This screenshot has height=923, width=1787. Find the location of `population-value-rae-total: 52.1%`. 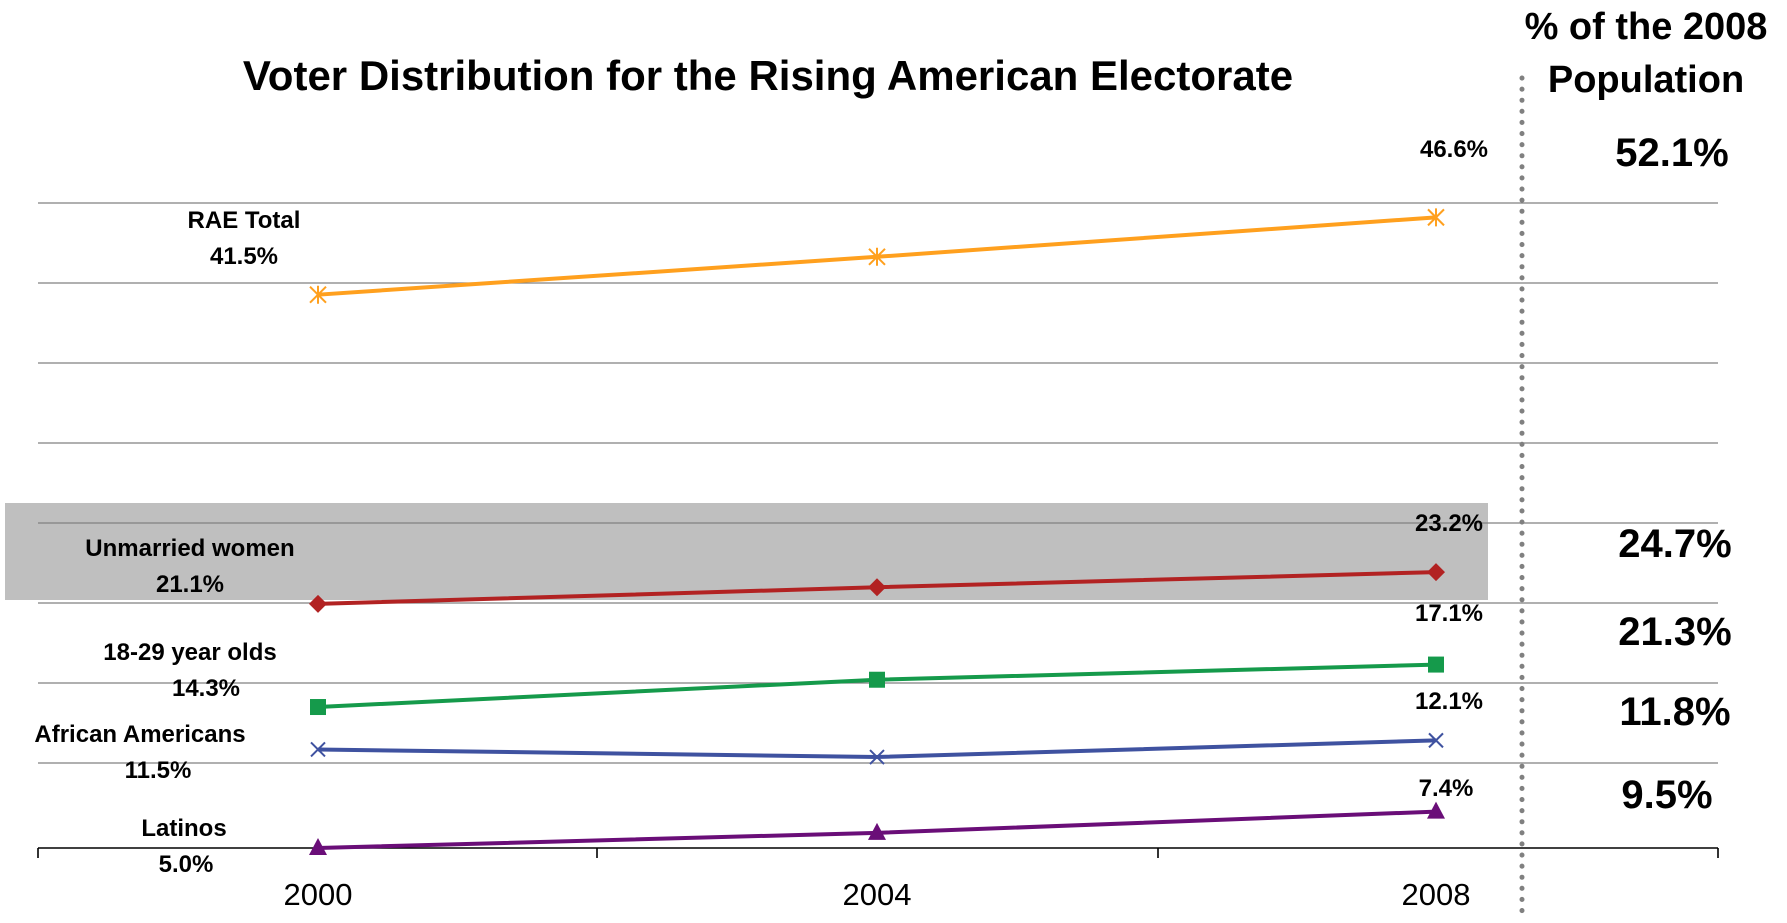

population-value-rae-total: 52.1% is located at coordinates (1671, 153).